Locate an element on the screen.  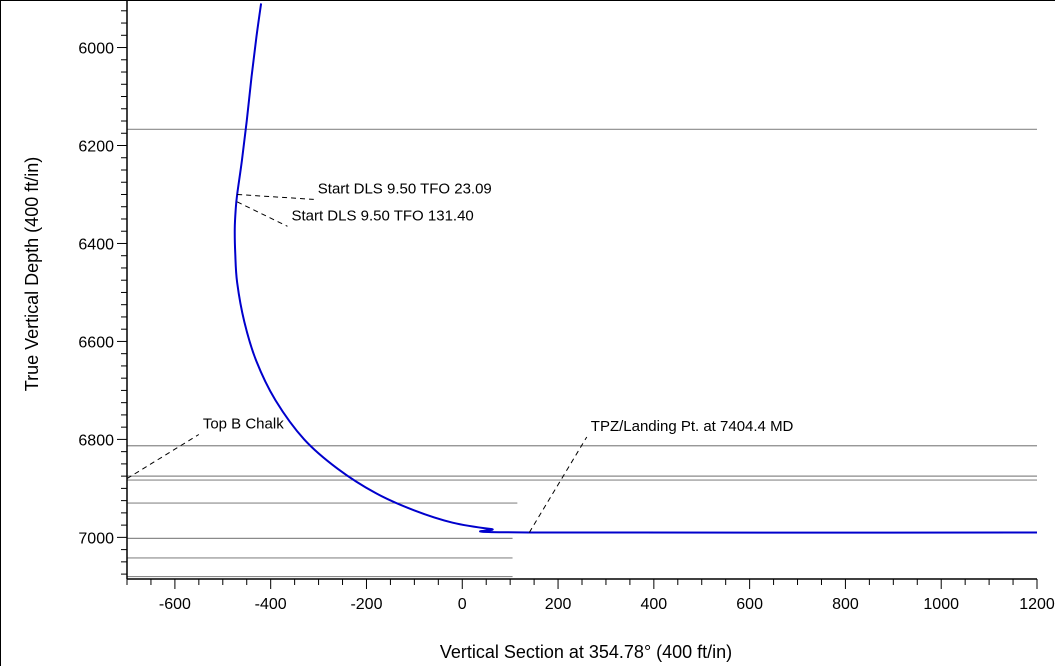
x-tick-label: 1200 is located at coordinates (1037, 604).